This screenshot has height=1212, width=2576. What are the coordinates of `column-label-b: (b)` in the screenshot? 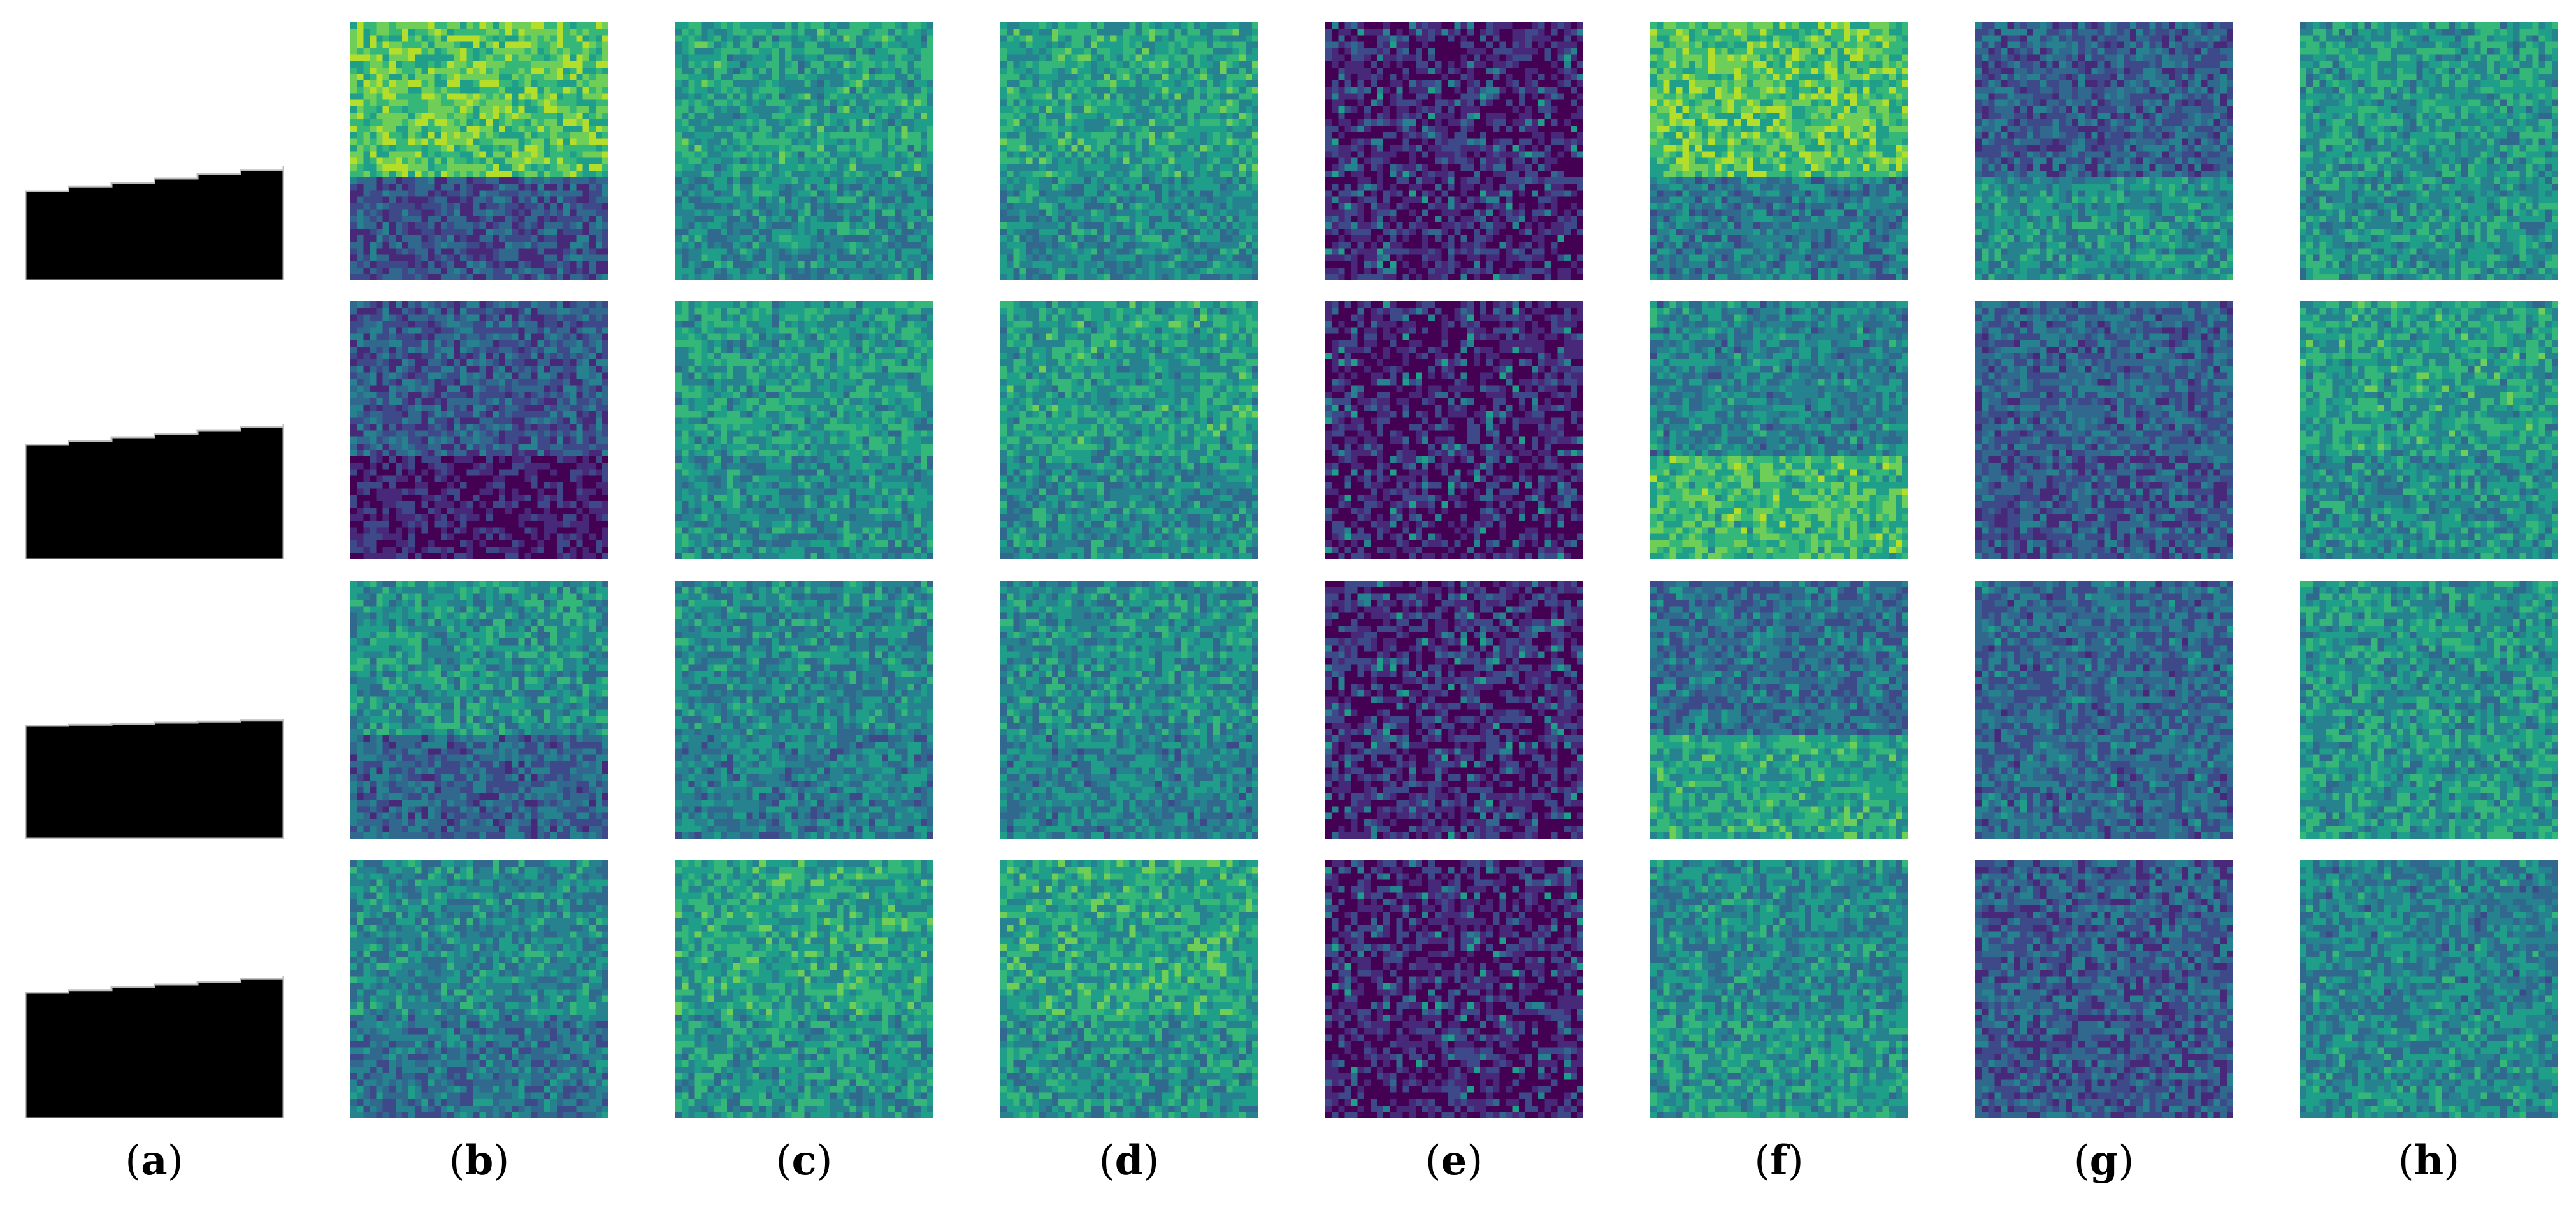 It's located at (479, 1161).